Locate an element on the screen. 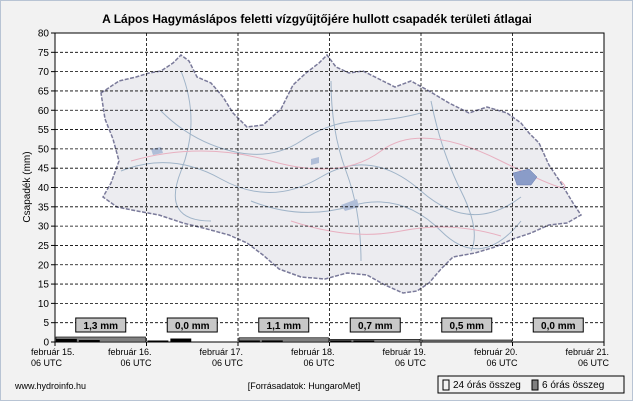 This screenshot has height=402, width=633. y-tick-label: 5 is located at coordinates (46, 323).